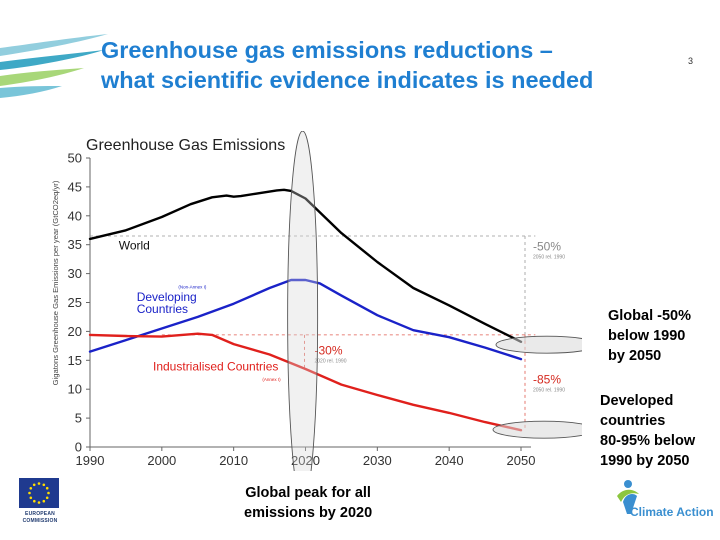  Describe the element at coordinates (40, 514) in the screenshot. I see `eu-logo-text-1: EUROPEAN` at that location.